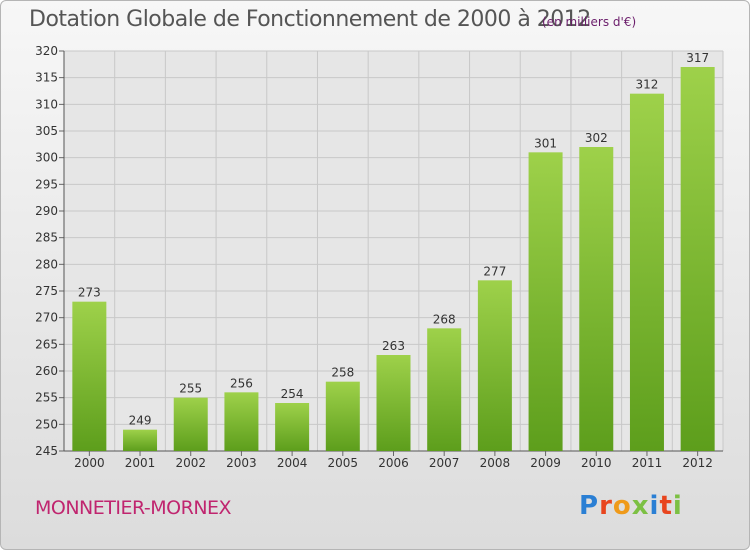 This screenshot has width=750, height=550. What do you see at coordinates (292, 463) in the screenshot?
I see `x-tick-label: 2004` at bounding box center [292, 463].